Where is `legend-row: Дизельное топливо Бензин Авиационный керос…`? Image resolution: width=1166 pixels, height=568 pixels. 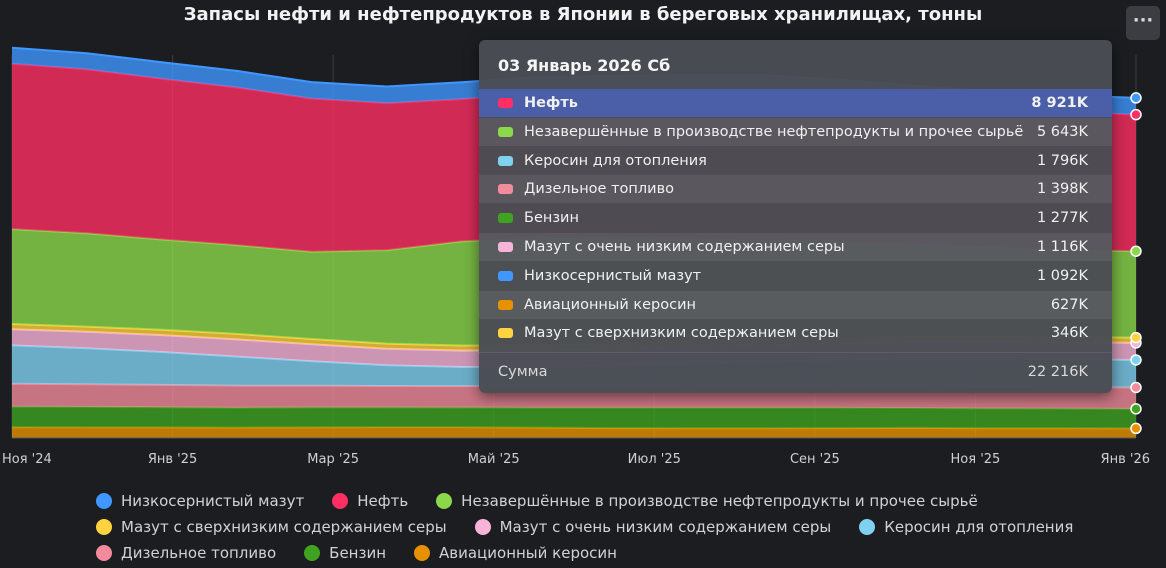
legend-row: Дизельное топливо Бензин Авиационный керос… is located at coordinates (596, 553).